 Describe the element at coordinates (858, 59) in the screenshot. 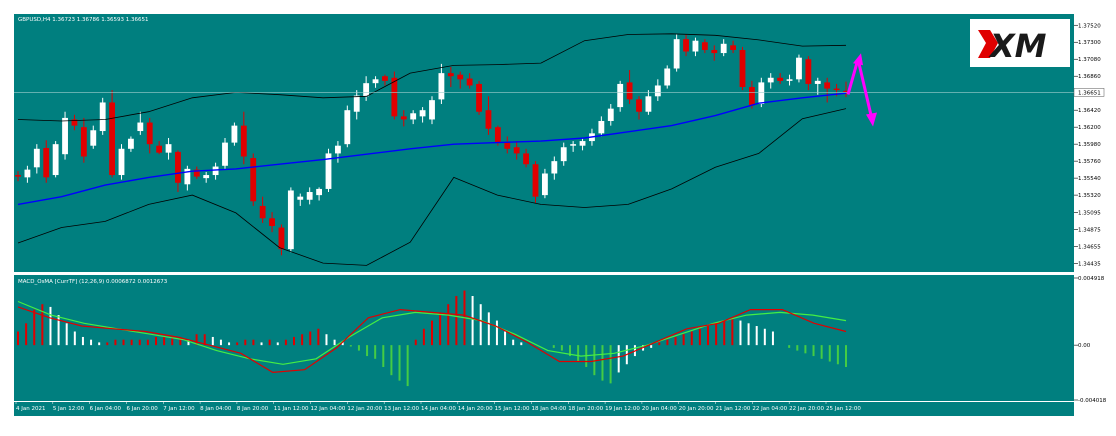

I see `forecast-arrowhead-up` at that location.